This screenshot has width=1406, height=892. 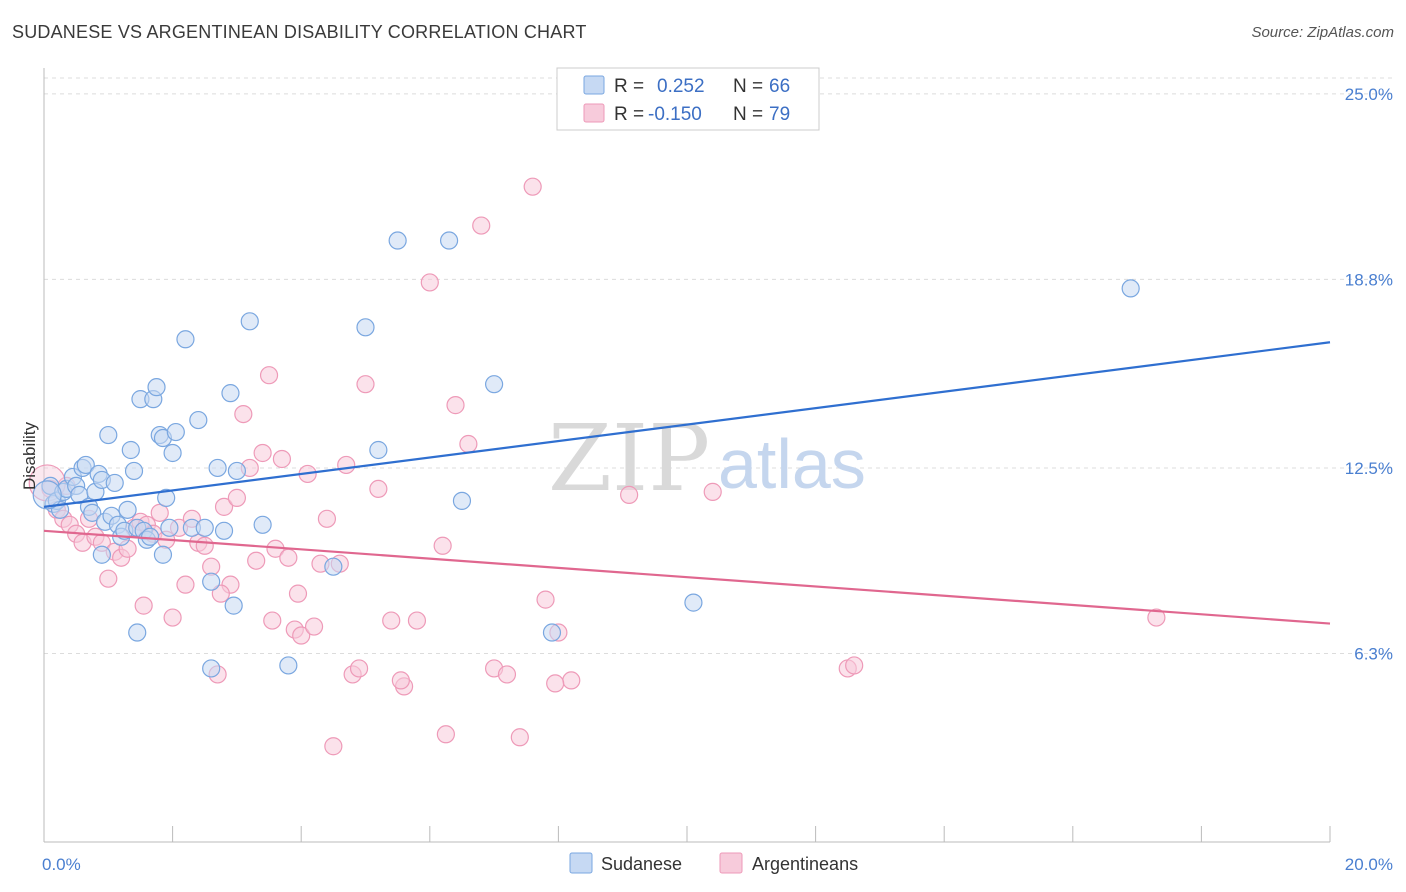 I want to click on y-tick-label: 18.8%, so click(x=1369, y=279).